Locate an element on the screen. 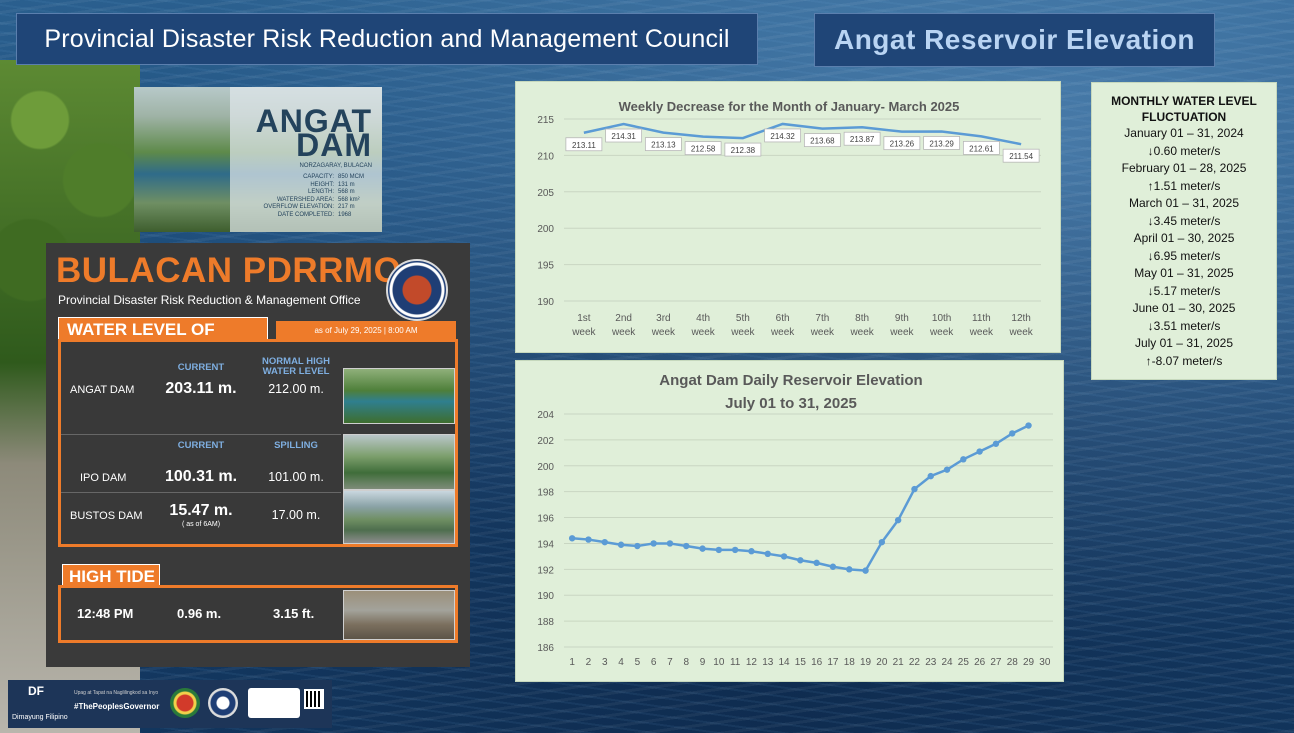  monthly-period: May 01 – 31, 2025 is located at coordinates (1184, 273).